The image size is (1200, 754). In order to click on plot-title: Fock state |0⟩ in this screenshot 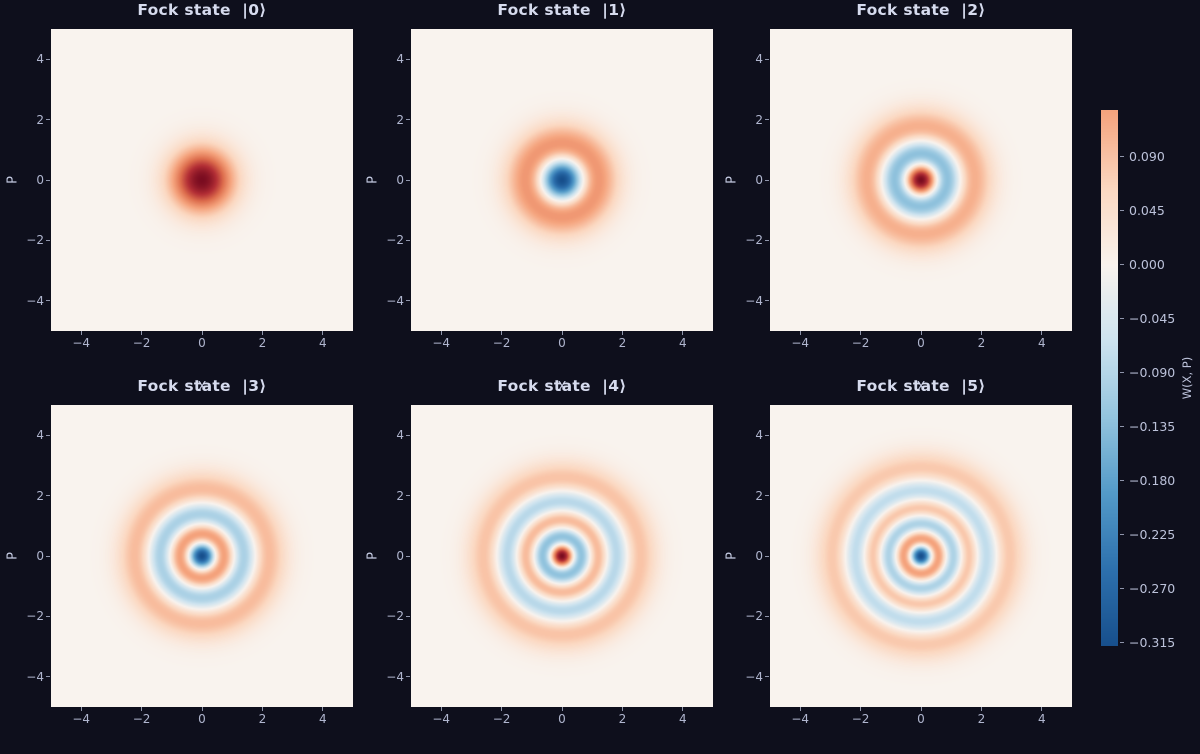, I will do `click(202, 10)`.